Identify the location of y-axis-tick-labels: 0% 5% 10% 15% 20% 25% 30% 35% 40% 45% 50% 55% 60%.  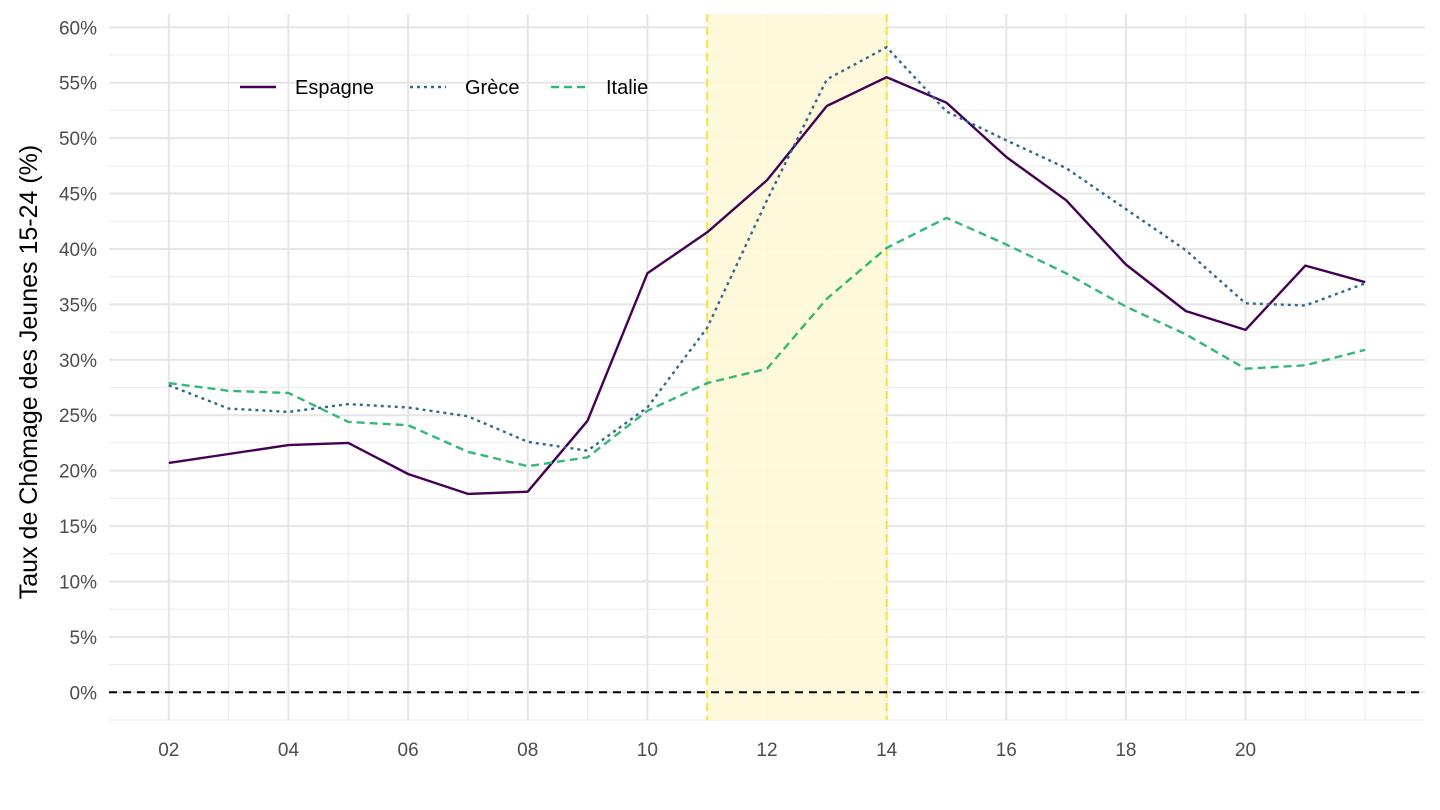
(78, 361).